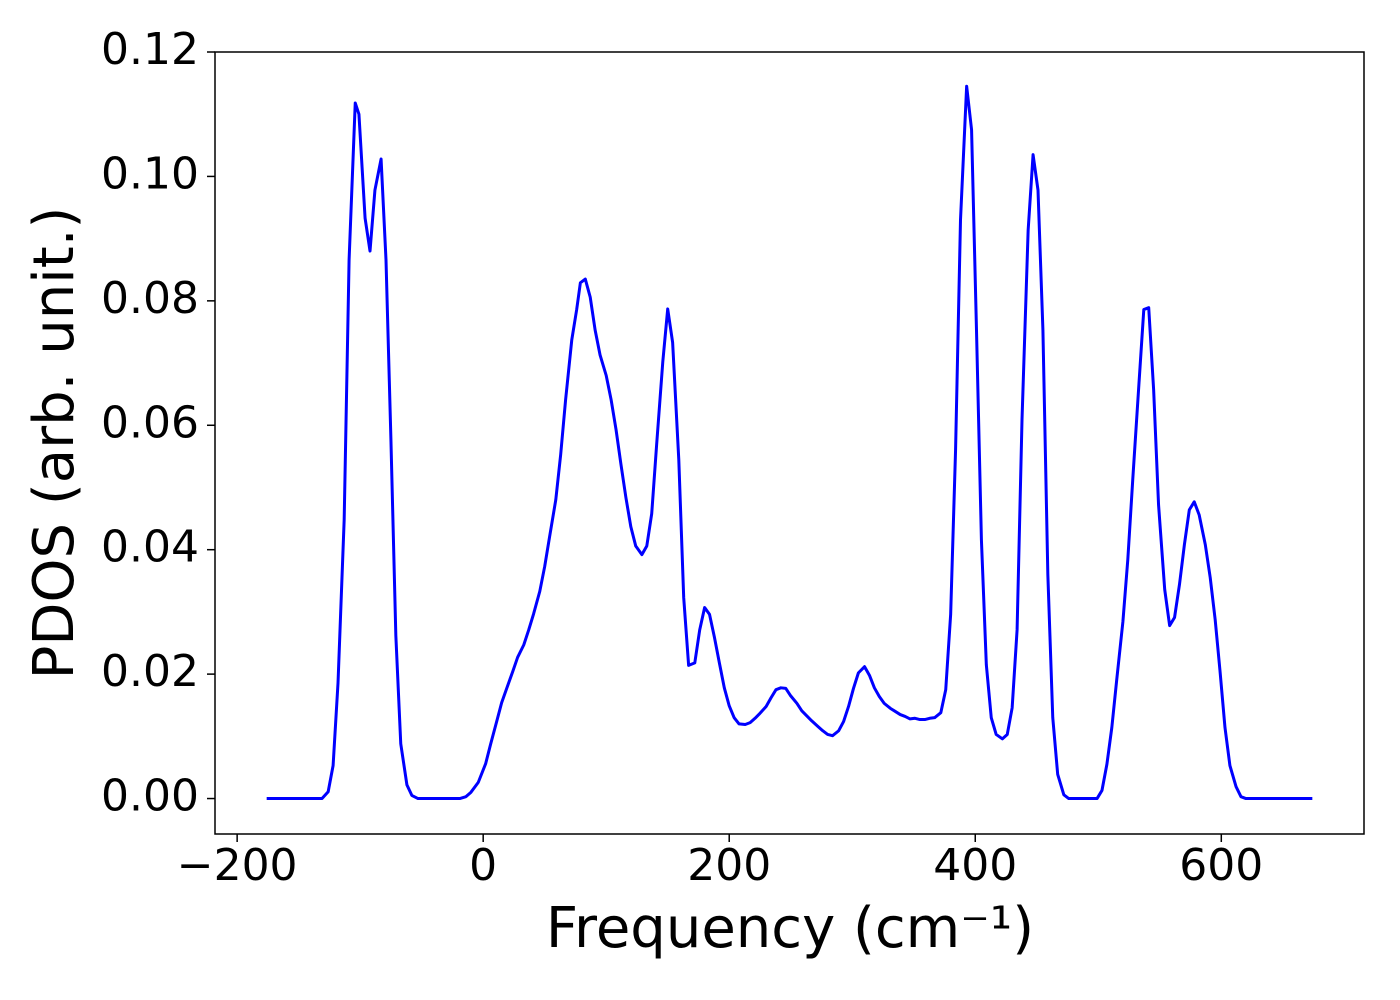  I want to click on x-tick-label: 400, so click(975, 865).